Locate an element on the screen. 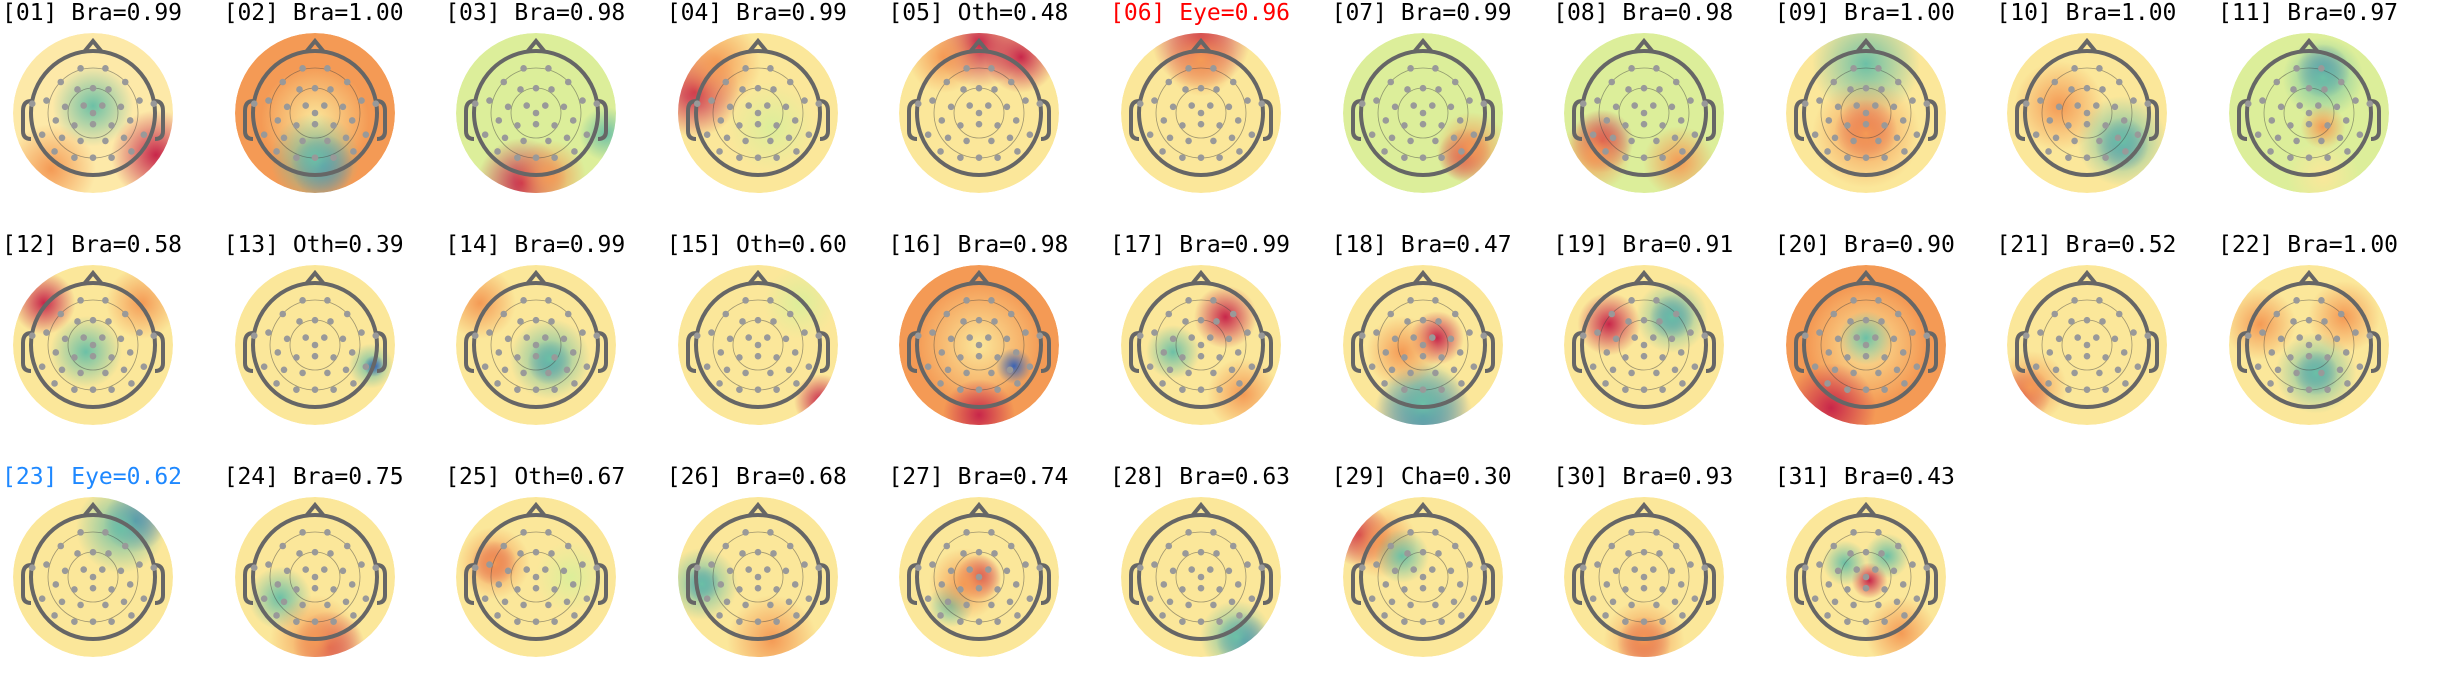 Image resolution: width=2438 pixels, height=689 pixels. component-label: [09] Bra=1.00 is located at coordinates (1864, 13).